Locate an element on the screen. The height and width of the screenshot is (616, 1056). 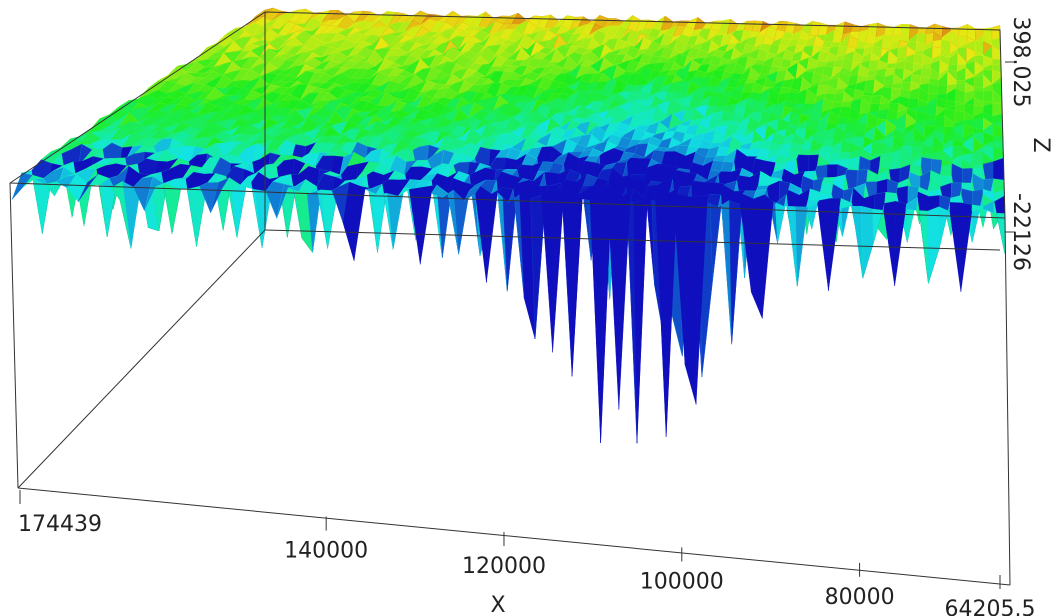
x-tick-label: 140000 is located at coordinates (326, 551).